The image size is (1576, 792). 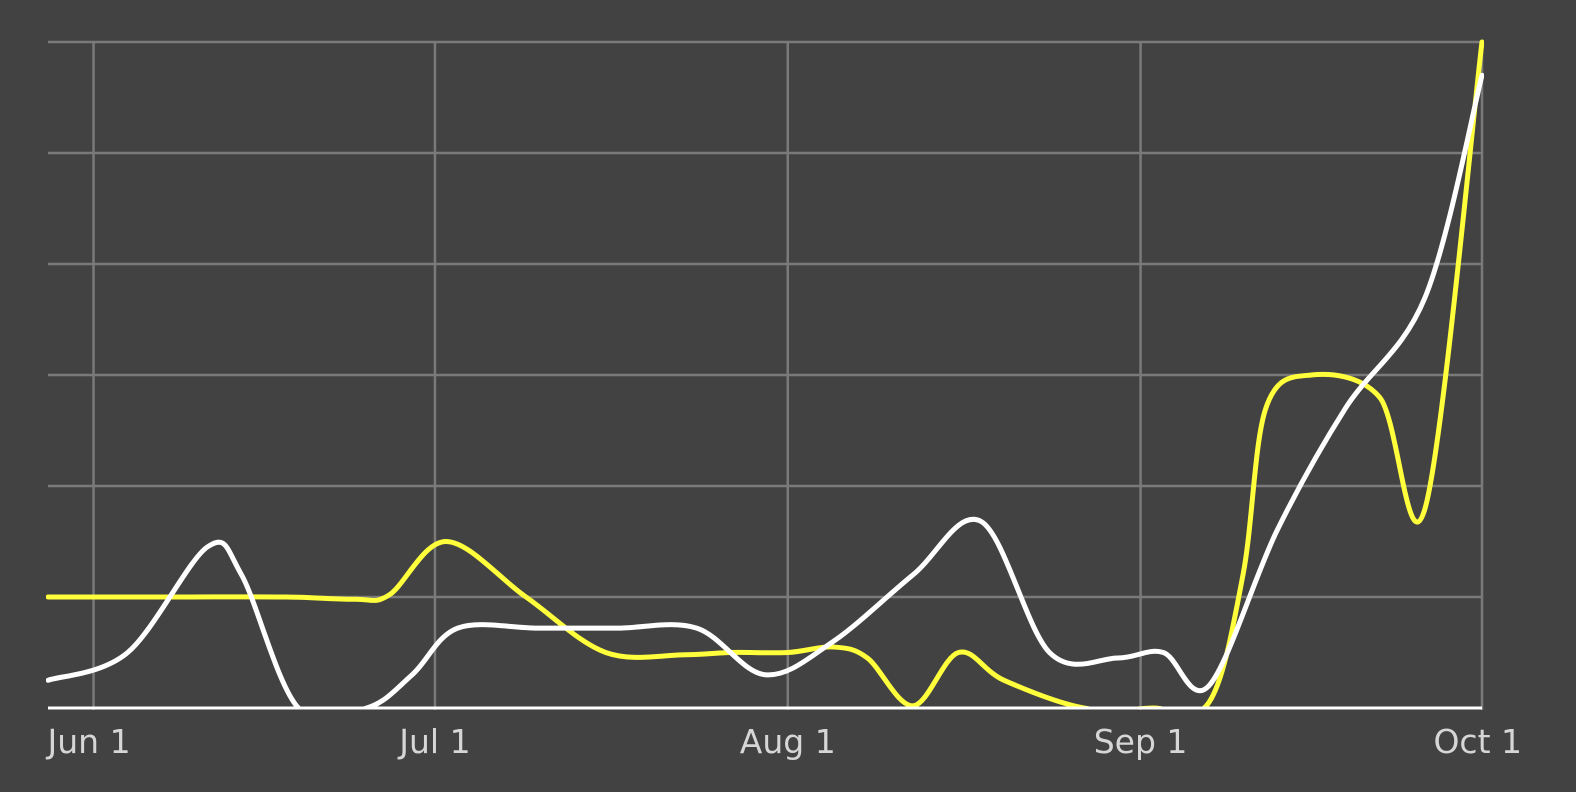 What do you see at coordinates (1141, 741) in the screenshot?
I see `x-tick-label: Sep 1` at bounding box center [1141, 741].